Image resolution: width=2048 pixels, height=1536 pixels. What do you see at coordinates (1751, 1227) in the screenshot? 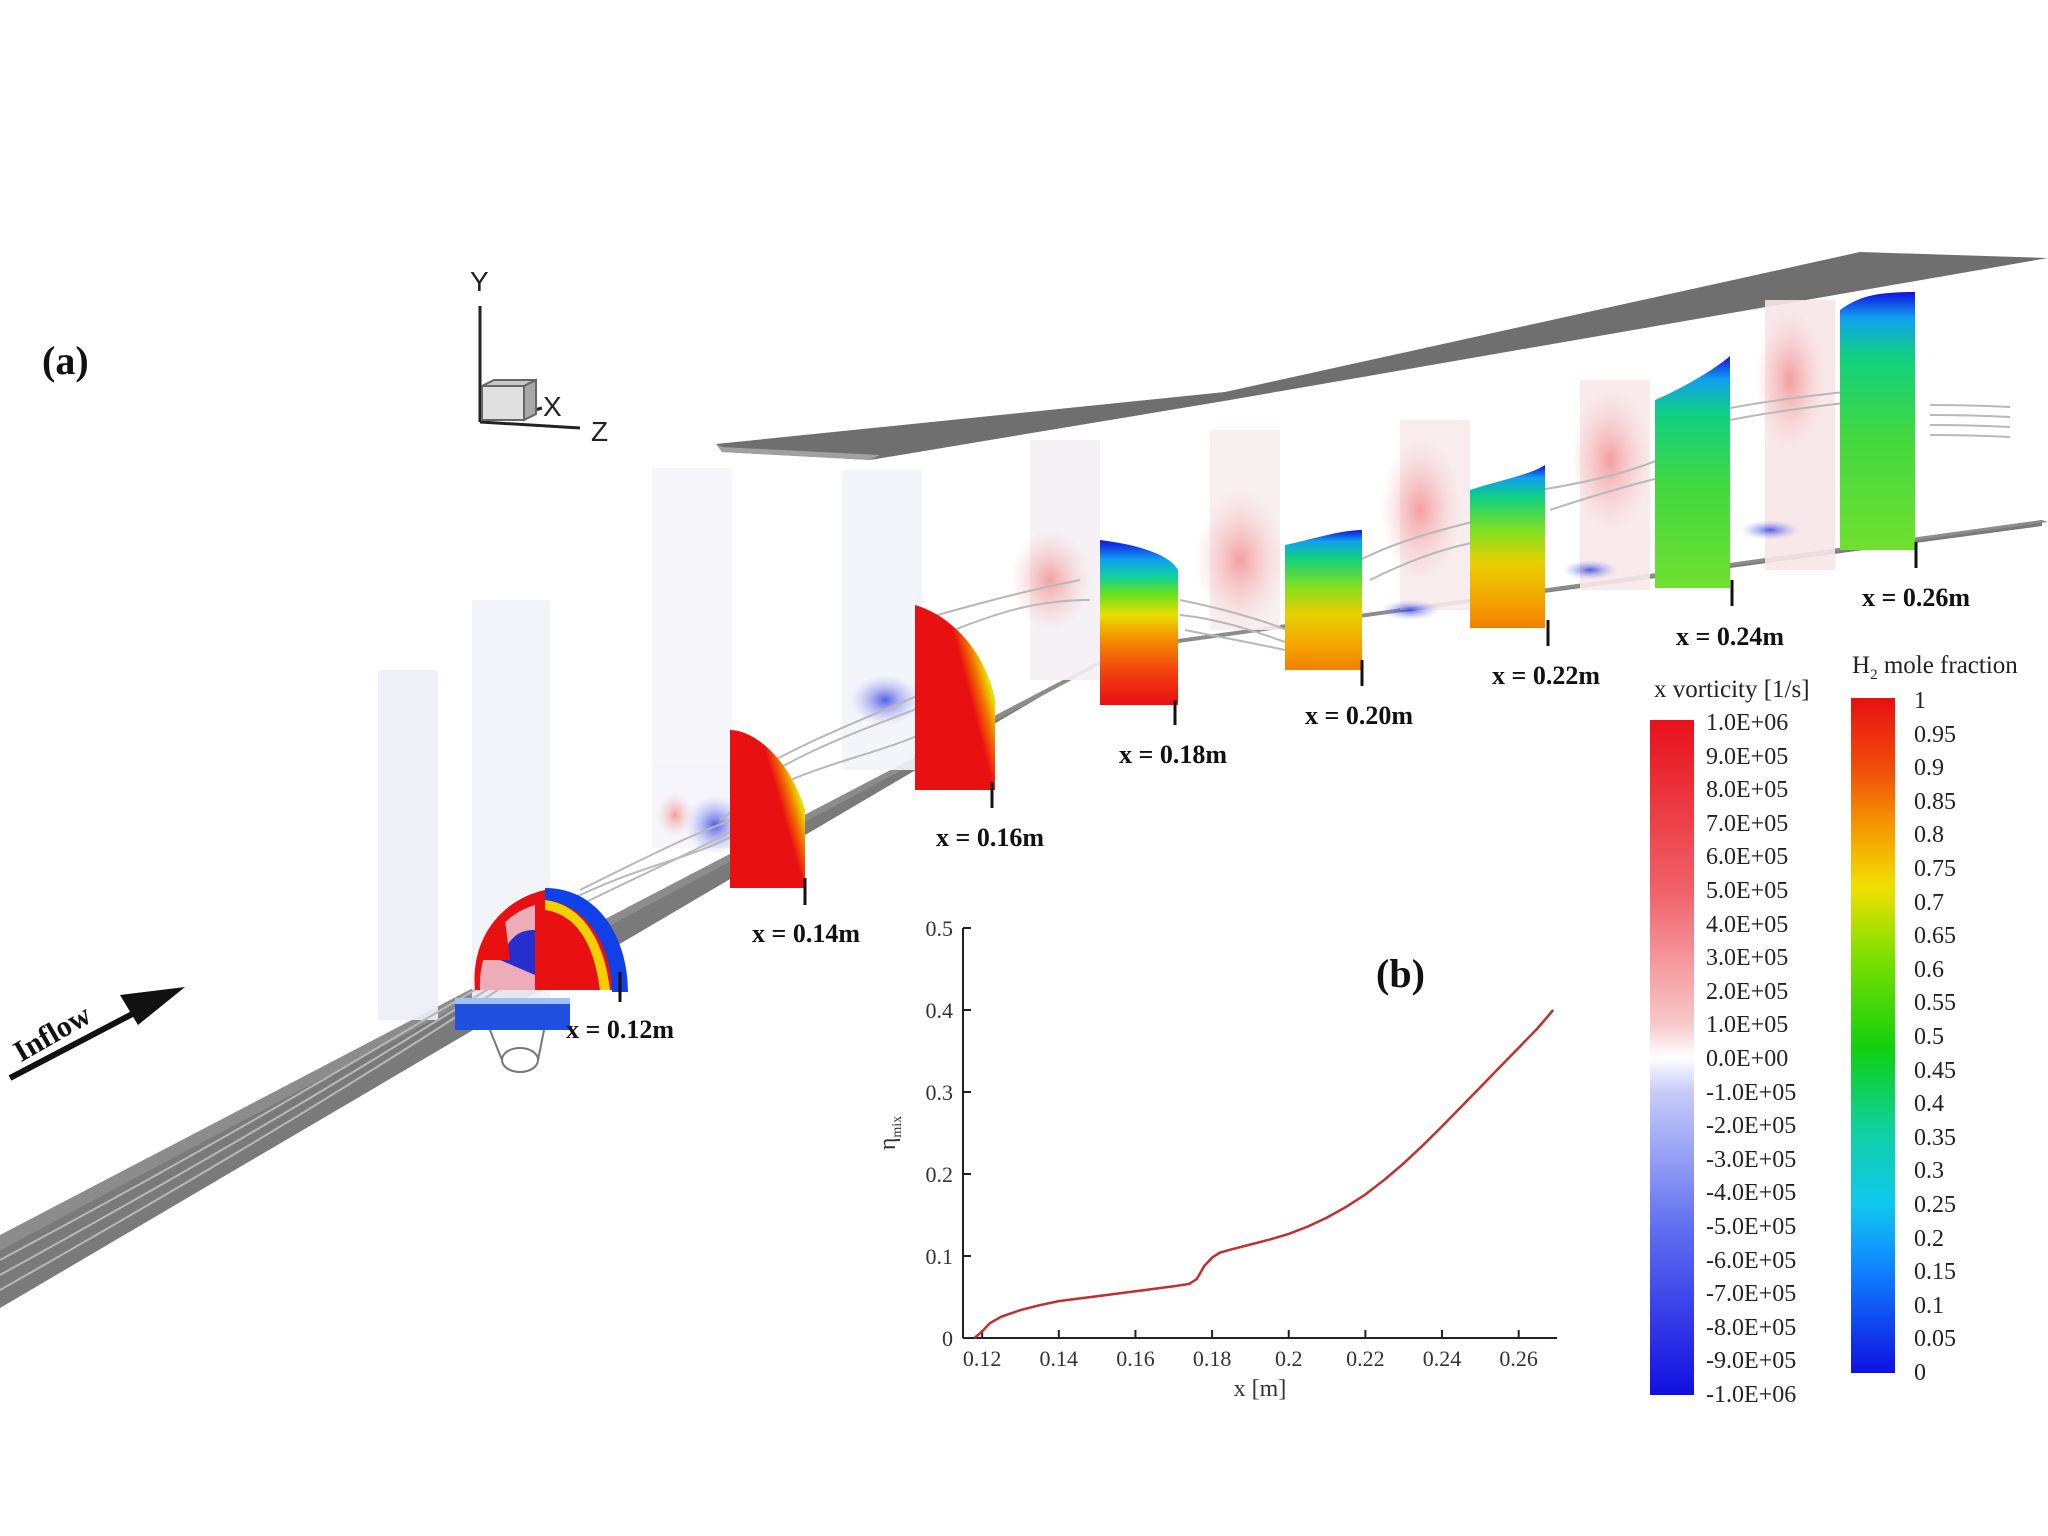
I see `colorbar-tick-label: -5.0E+05` at bounding box center [1751, 1227].